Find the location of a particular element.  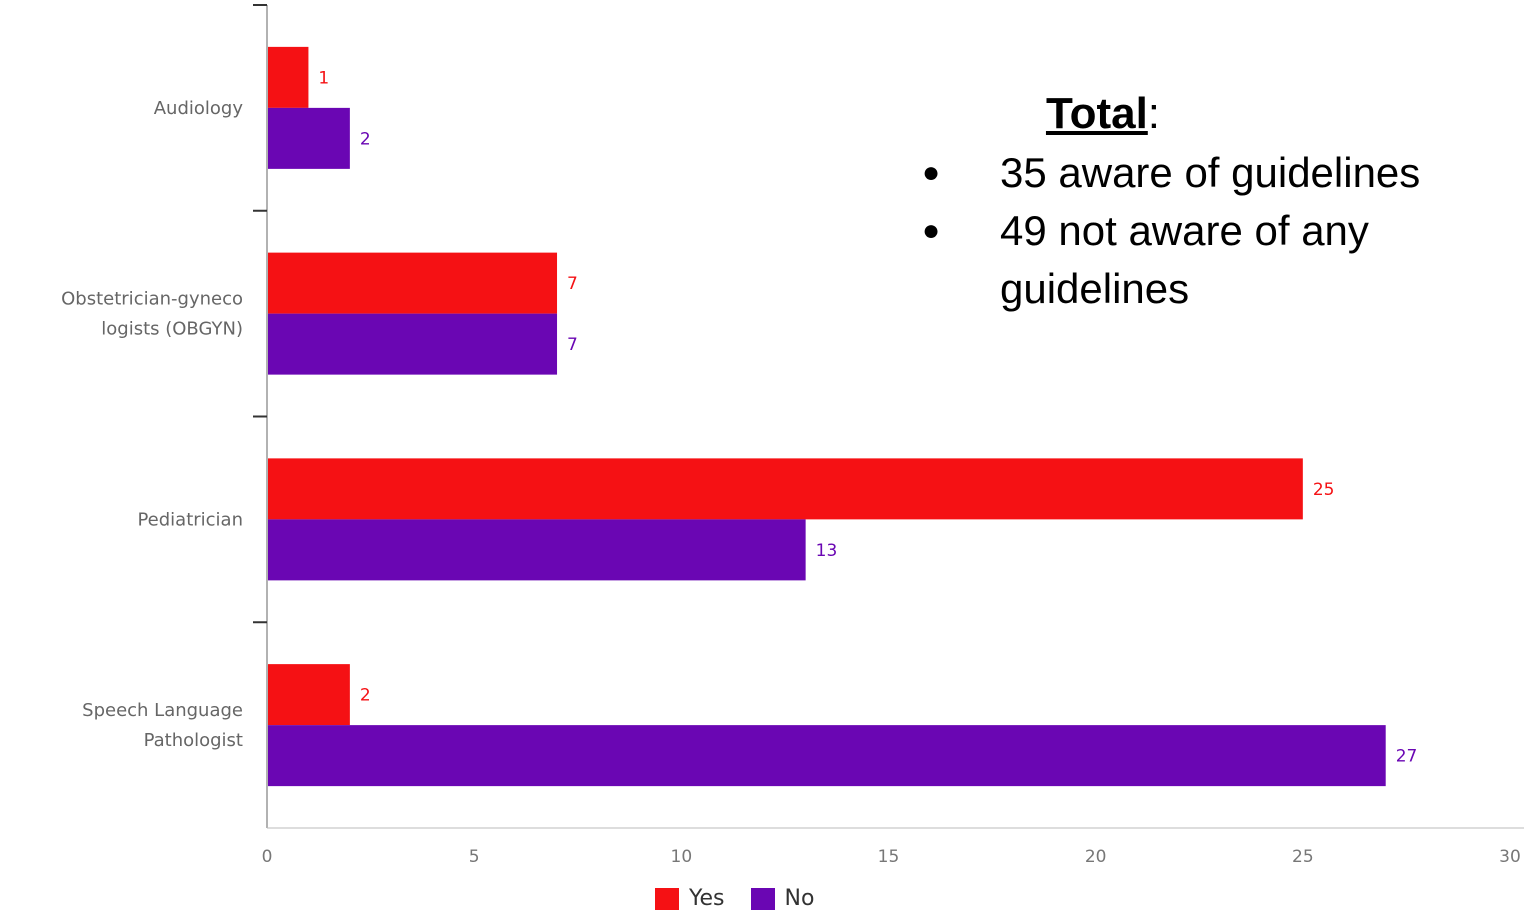

category-label: Pathologist is located at coordinates (193, 740).